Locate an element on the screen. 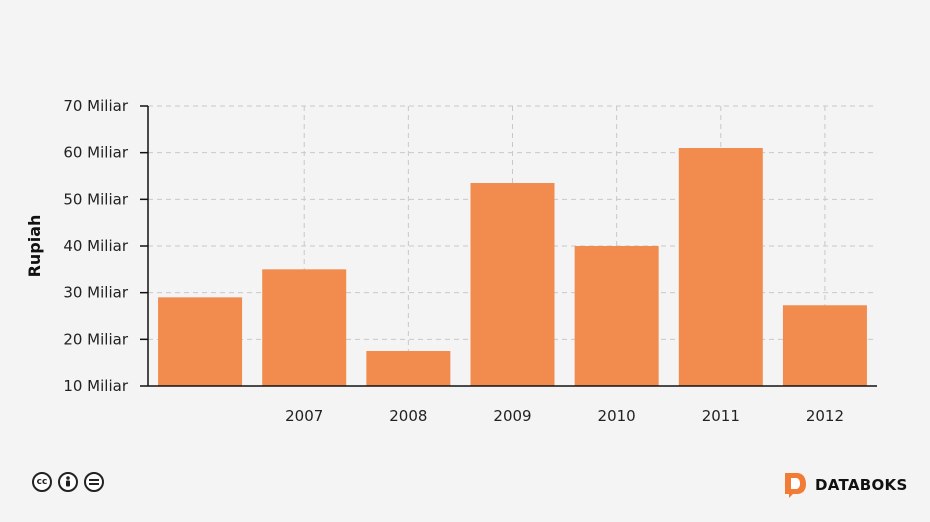 The height and width of the screenshot is (522, 930). license-icons: cc is located at coordinates (68, 482).